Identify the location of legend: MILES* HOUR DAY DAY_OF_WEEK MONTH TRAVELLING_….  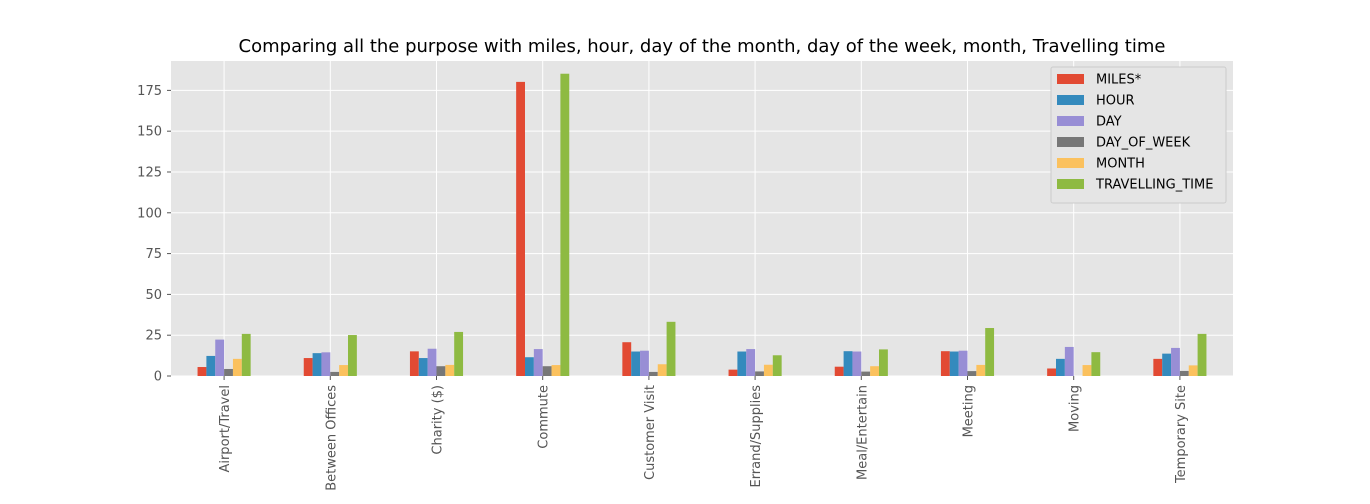
(1138, 135).